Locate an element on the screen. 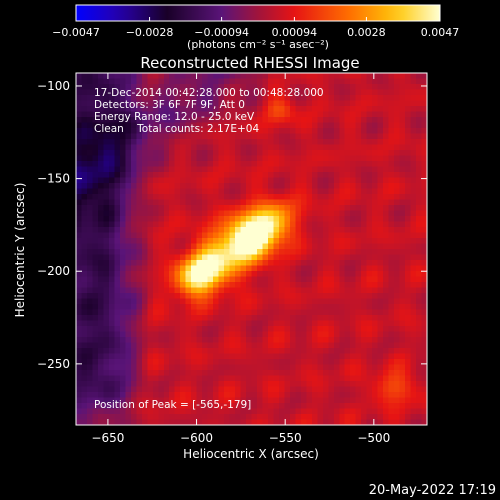 The image size is (500, 500). colorbar-tick-label: −0.0028 is located at coordinates (150, 32).